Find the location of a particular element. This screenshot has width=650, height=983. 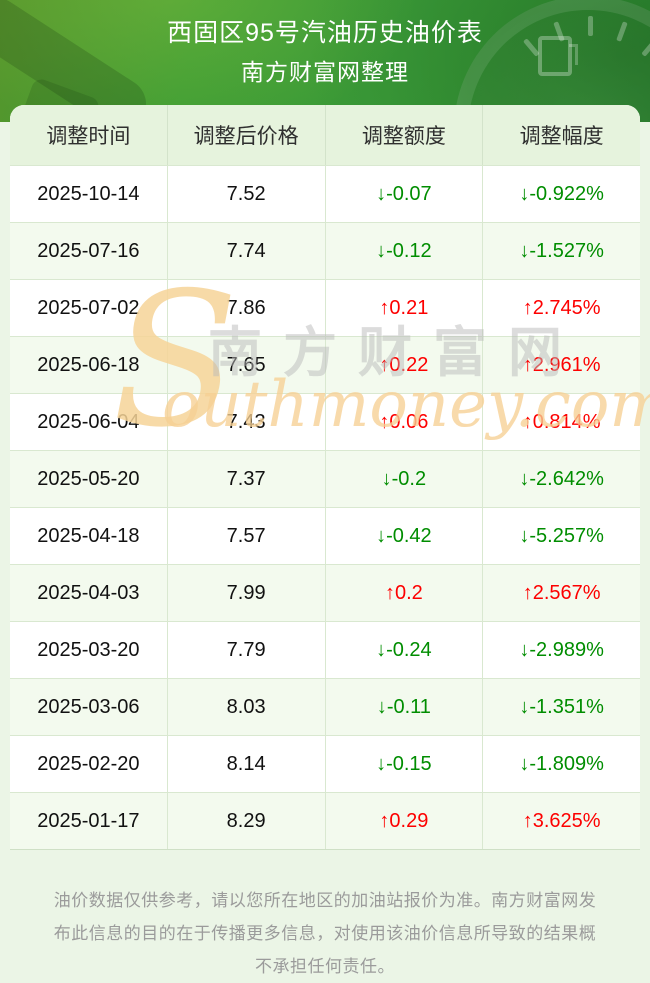

cell-percent: ↑2.745% is located at coordinates (561, 307).